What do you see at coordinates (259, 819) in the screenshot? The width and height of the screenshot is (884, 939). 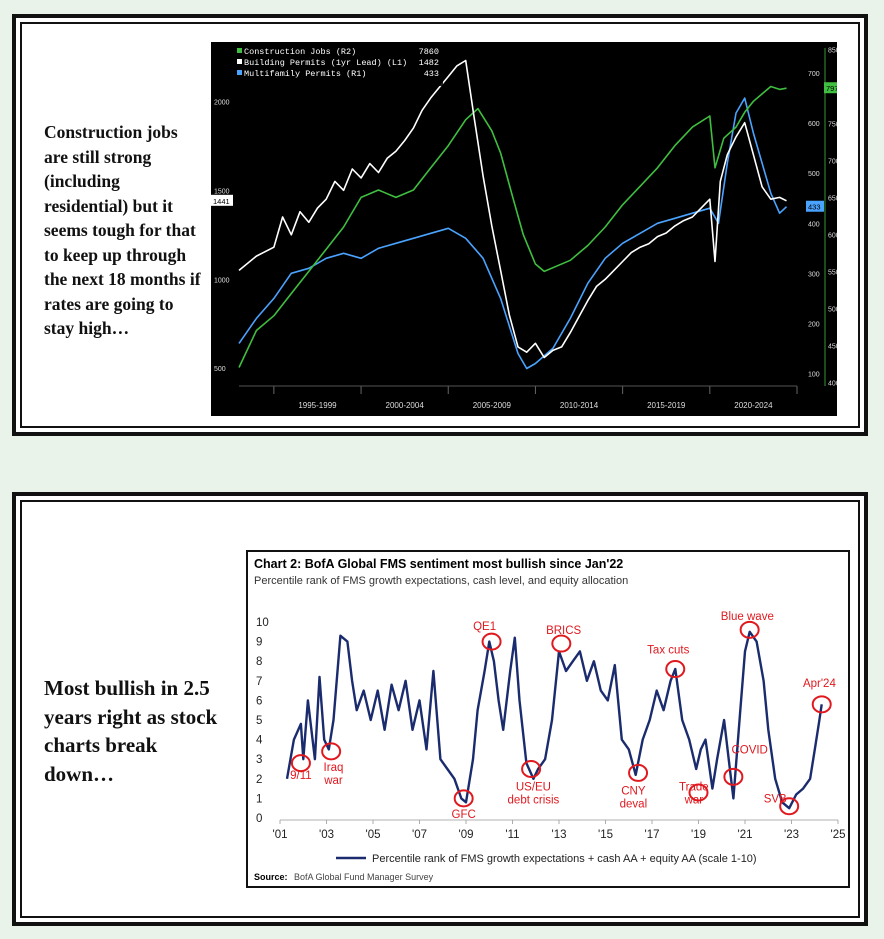 I see `y-tick-label: 0` at bounding box center [259, 819].